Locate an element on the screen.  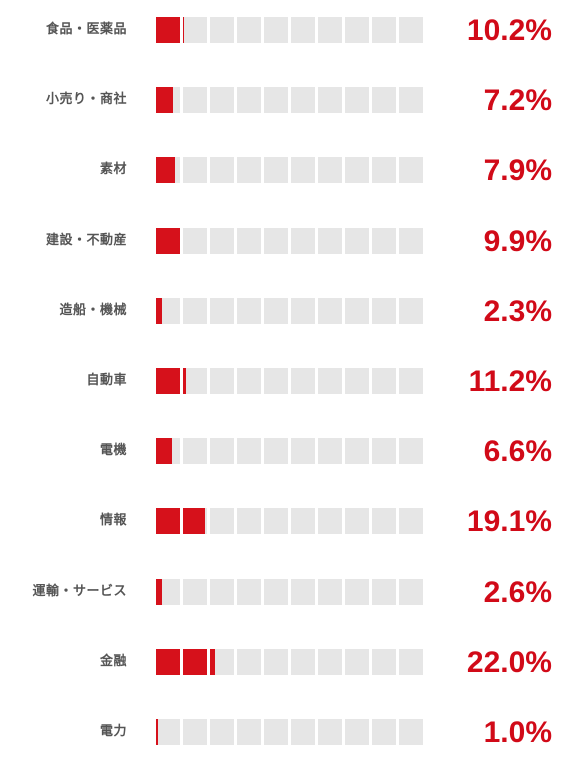
category-label: 小売り・商社 is located at coordinates (86, 100).